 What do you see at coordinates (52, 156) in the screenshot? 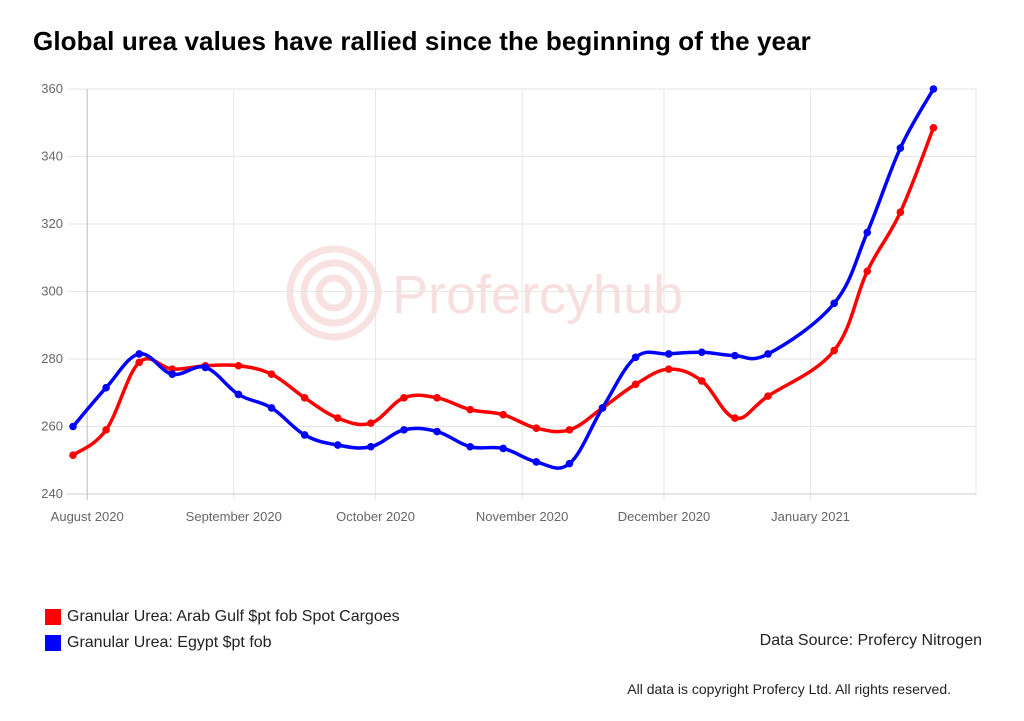
I see `y-tick-label: 340` at bounding box center [52, 156].